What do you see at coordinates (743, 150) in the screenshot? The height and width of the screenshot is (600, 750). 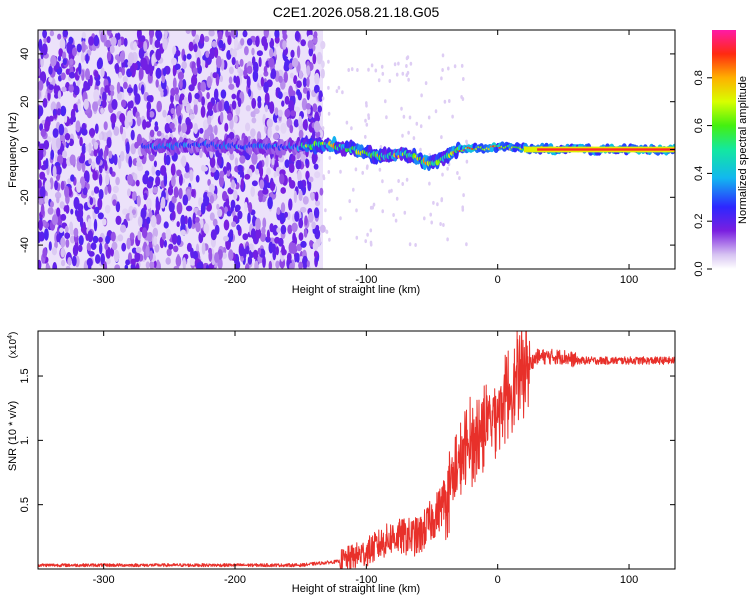 I see `colorbar-label: Normalized spectral amplitude` at bounding box center [743, 150].